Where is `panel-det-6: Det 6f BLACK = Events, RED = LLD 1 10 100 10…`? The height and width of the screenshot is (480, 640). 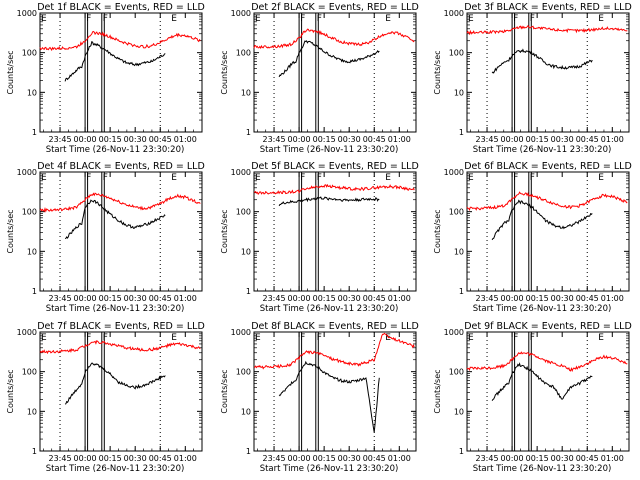
panel-det-6: Det 6f BLACK = Events, RED = LLD 1 10 100 10… is located at coordinates (532, 237).